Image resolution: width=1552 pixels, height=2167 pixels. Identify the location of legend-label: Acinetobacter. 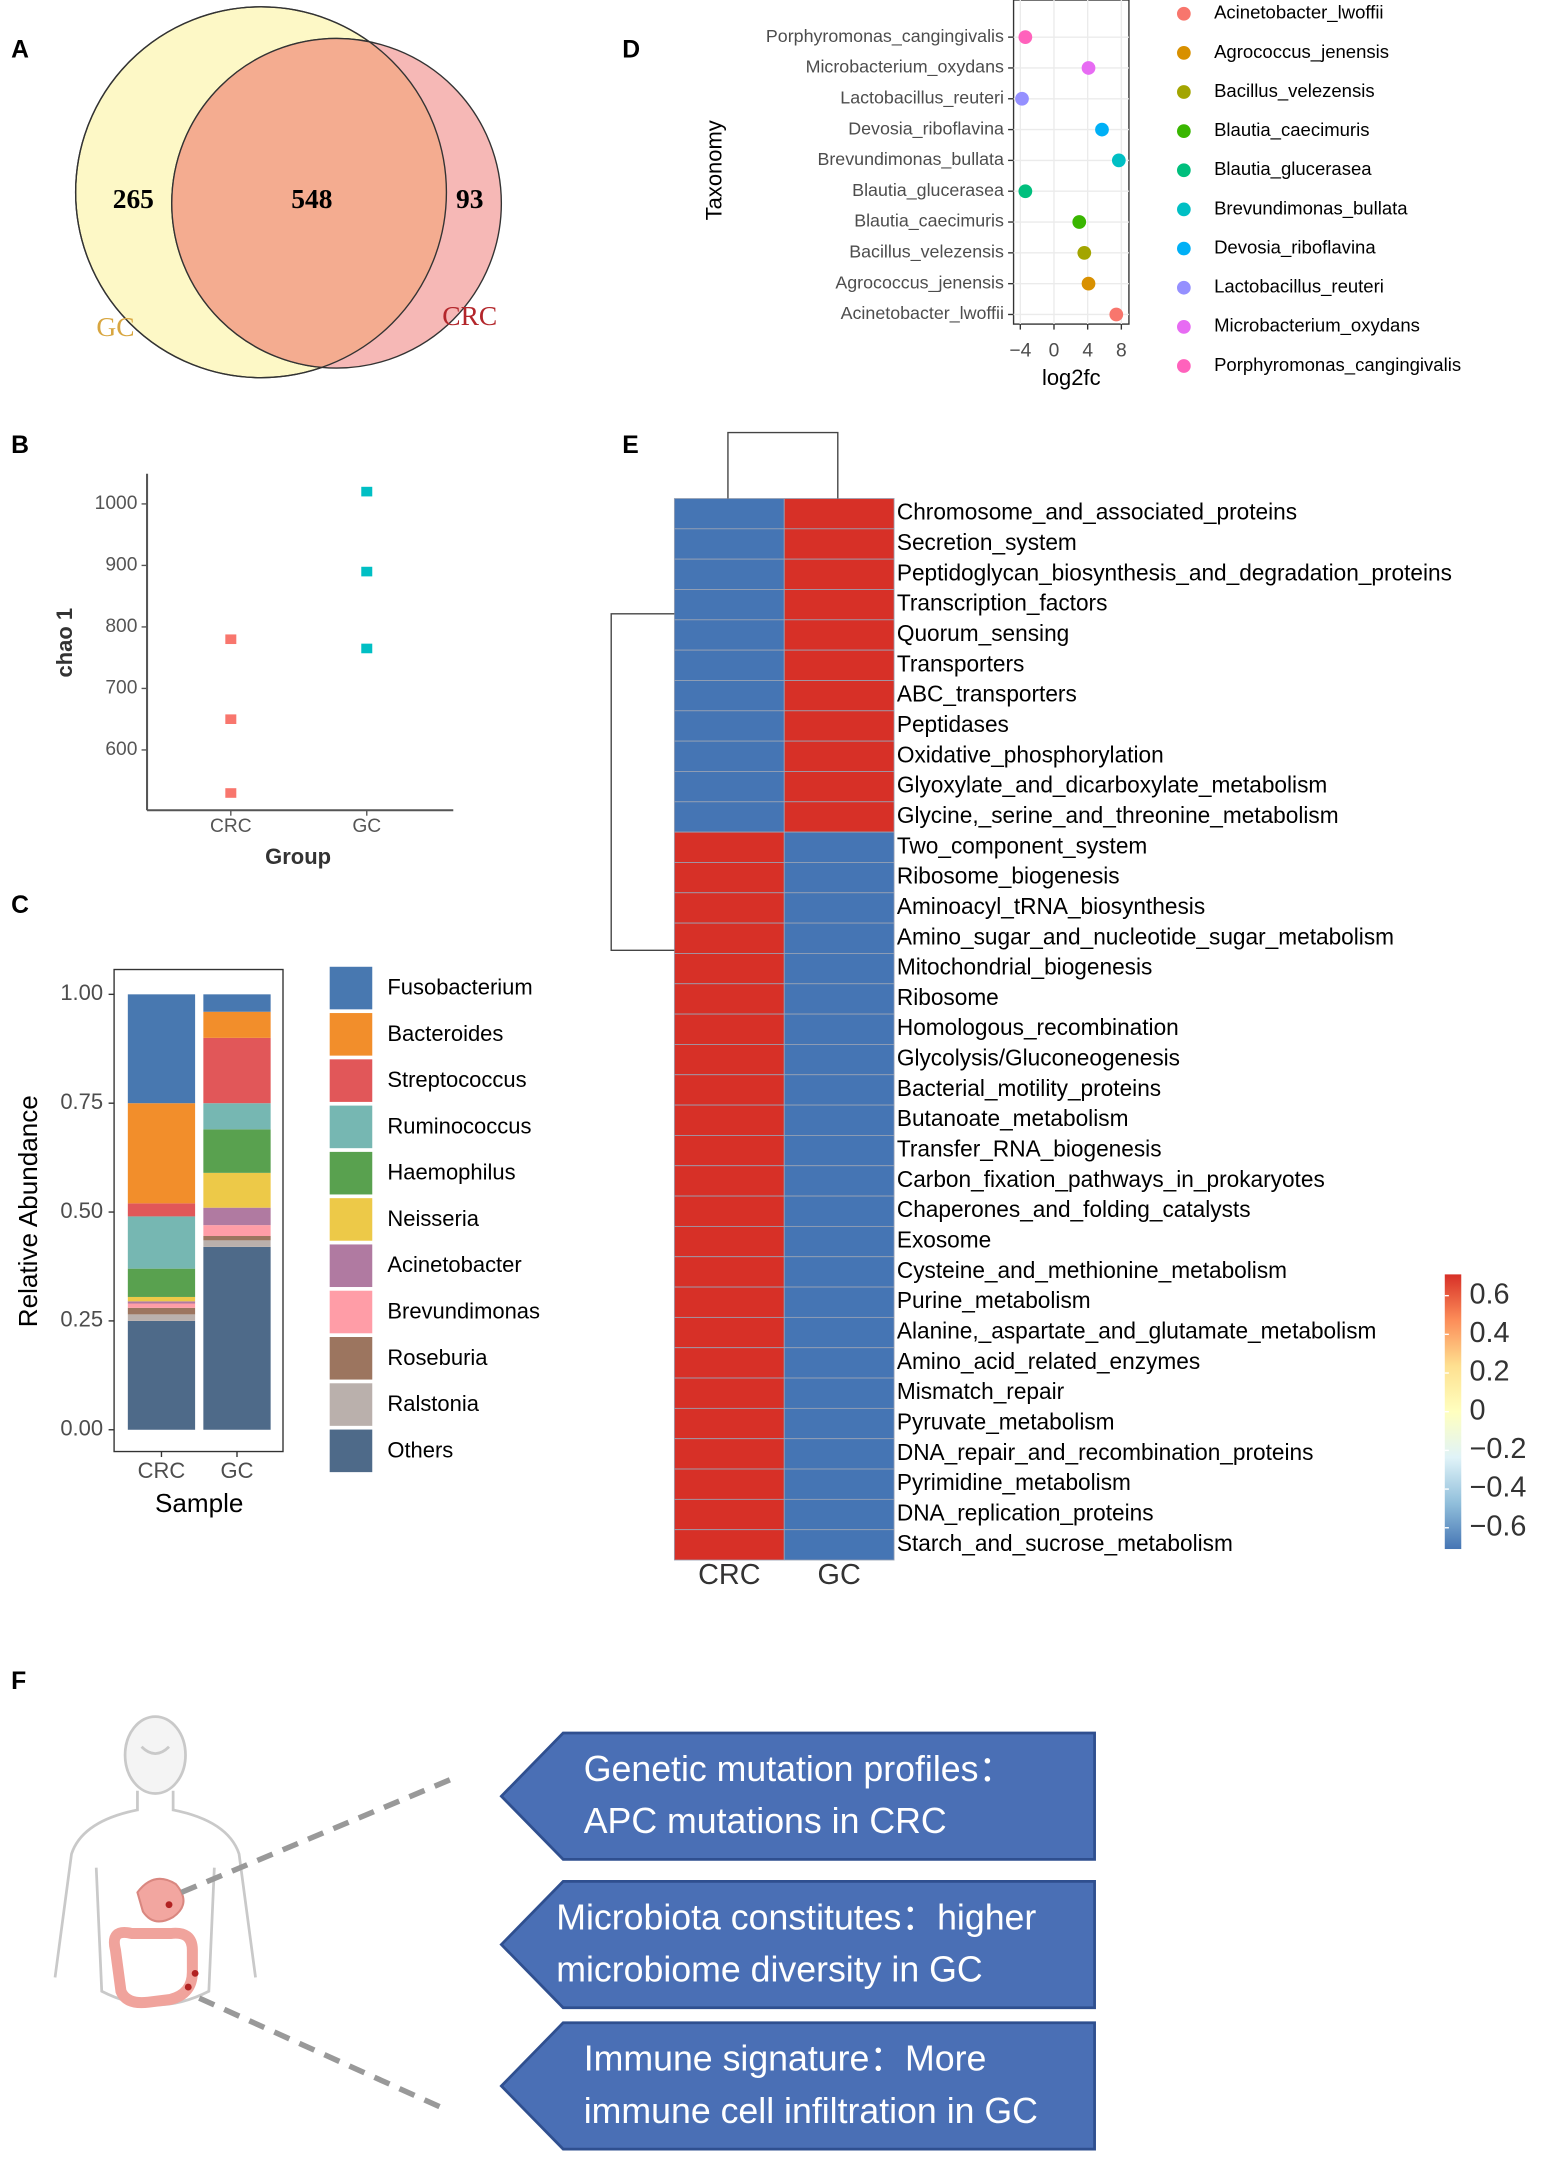
(454, 1264).